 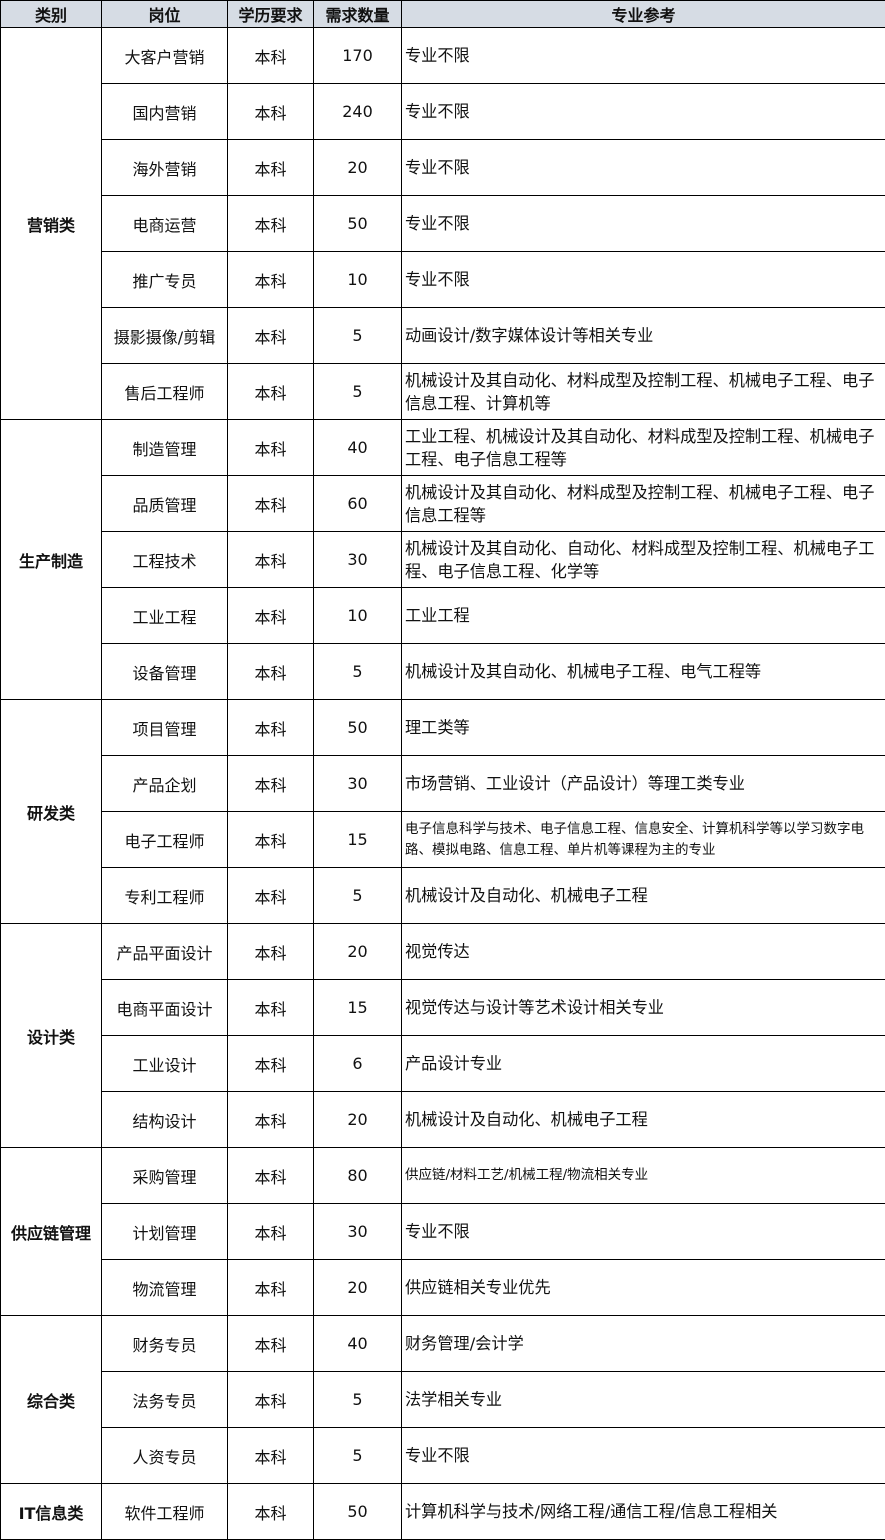 I want to click on category-cell: 生产制造, so click(x=51, y=559).